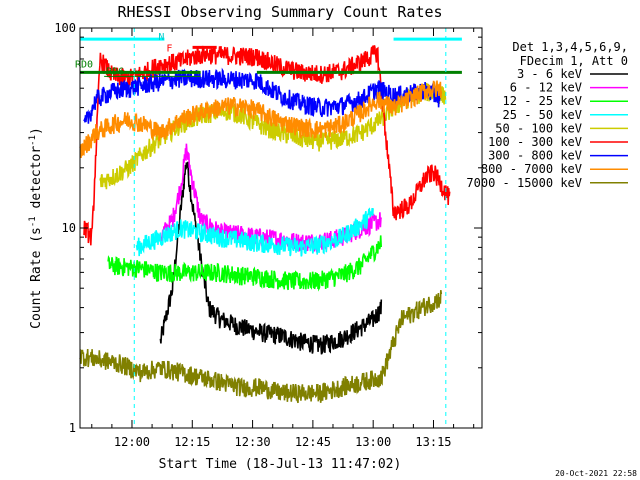 The width and height of the screenshot is (640, 480). What do you see at coordinates (574, 61) in the screenshot?
I see `legend-header-line: FDecim 1, Att 0` at bounding box center [574, 61].